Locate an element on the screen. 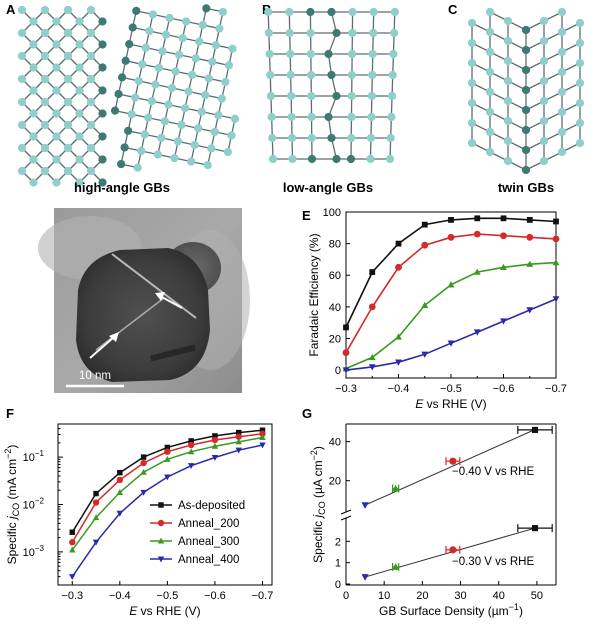 The width and height of the screenshot is (600, 626). legend-marker is located at coordinates (161, 523).